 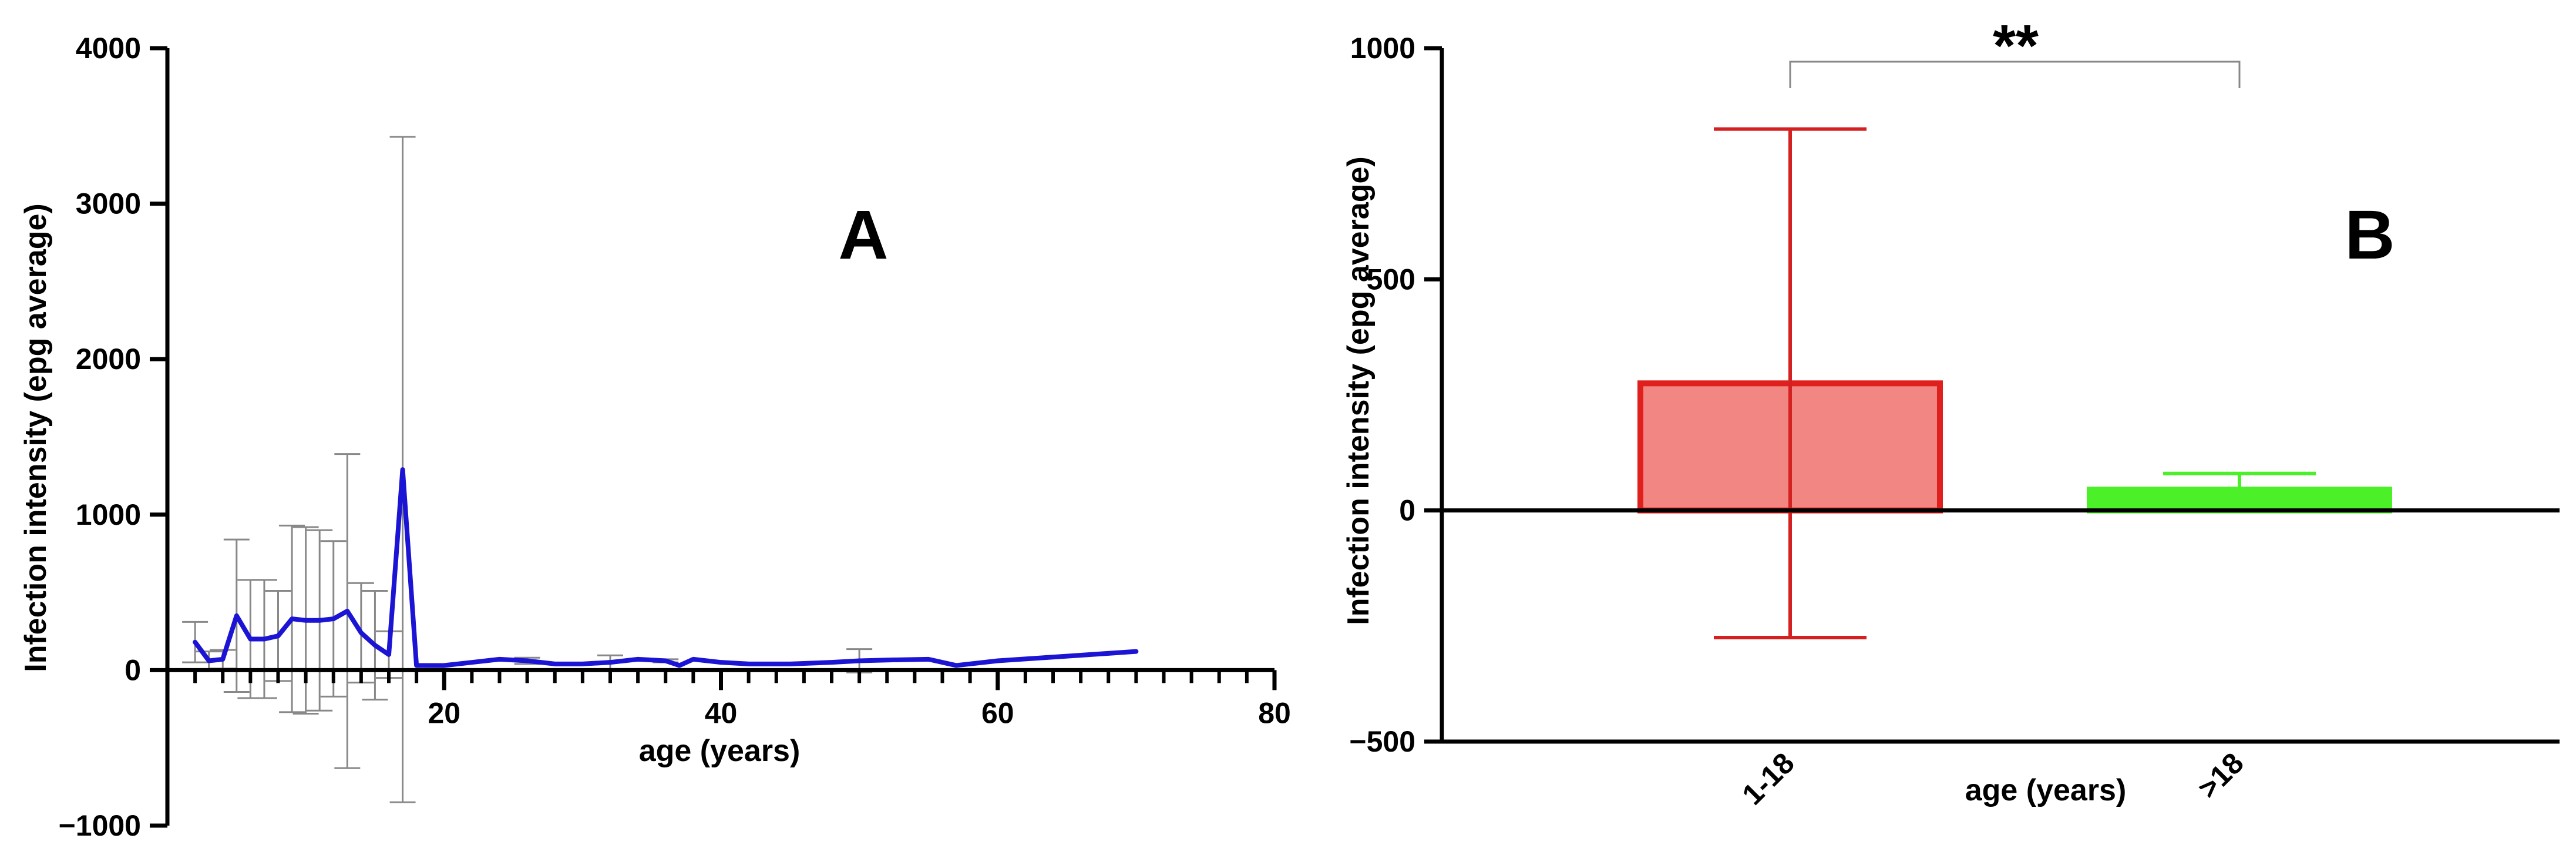 What do you see at coordinates (113, 437) in the screenshot?
I see `y-ticks: −1000 0 1000 2000 3000 4000` at bounding box center [113, 437].